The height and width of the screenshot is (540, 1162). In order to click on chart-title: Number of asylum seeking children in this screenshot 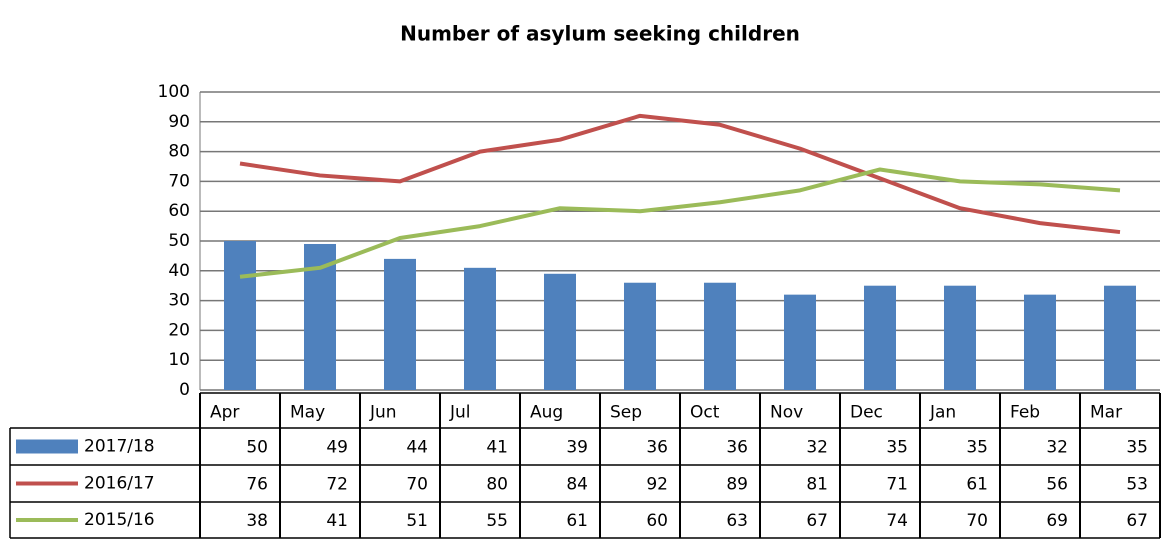, I will do `click(600, 34)`.